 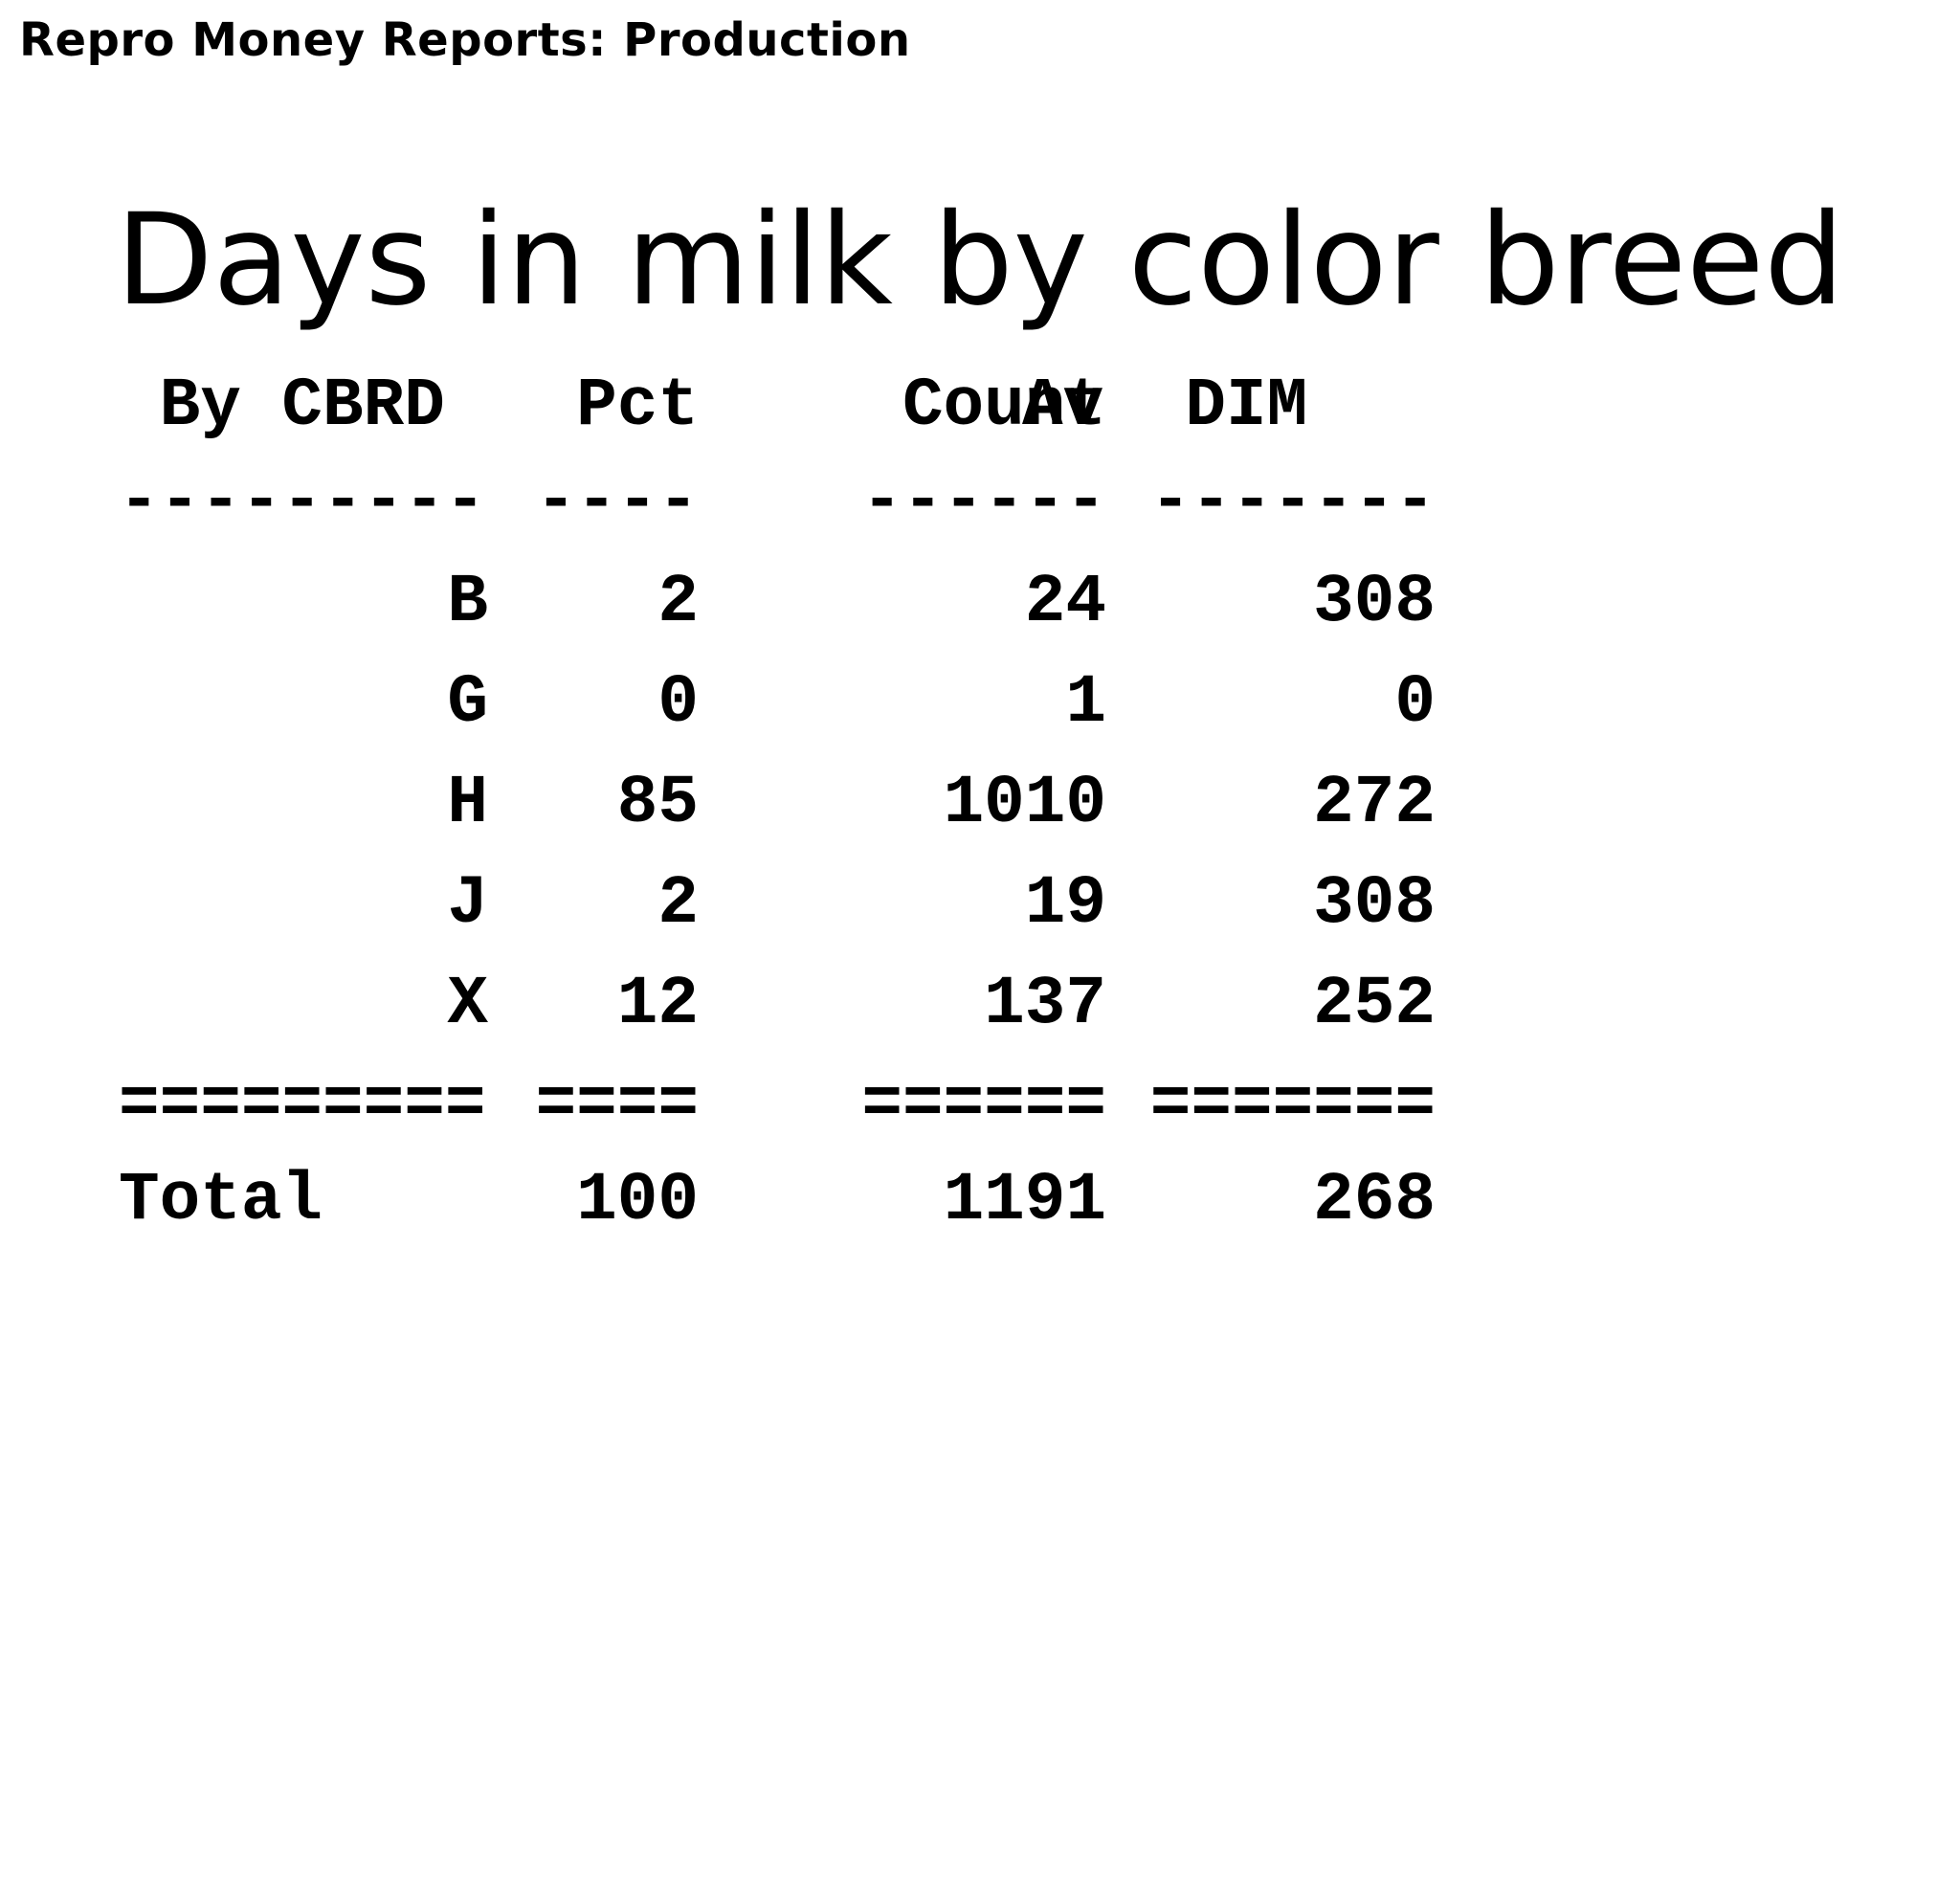 What do you see at coordinates (465, 40) in the screenshot?
I see `report-header: Repro Money Reports: Production` at bounding box center [465, 40].